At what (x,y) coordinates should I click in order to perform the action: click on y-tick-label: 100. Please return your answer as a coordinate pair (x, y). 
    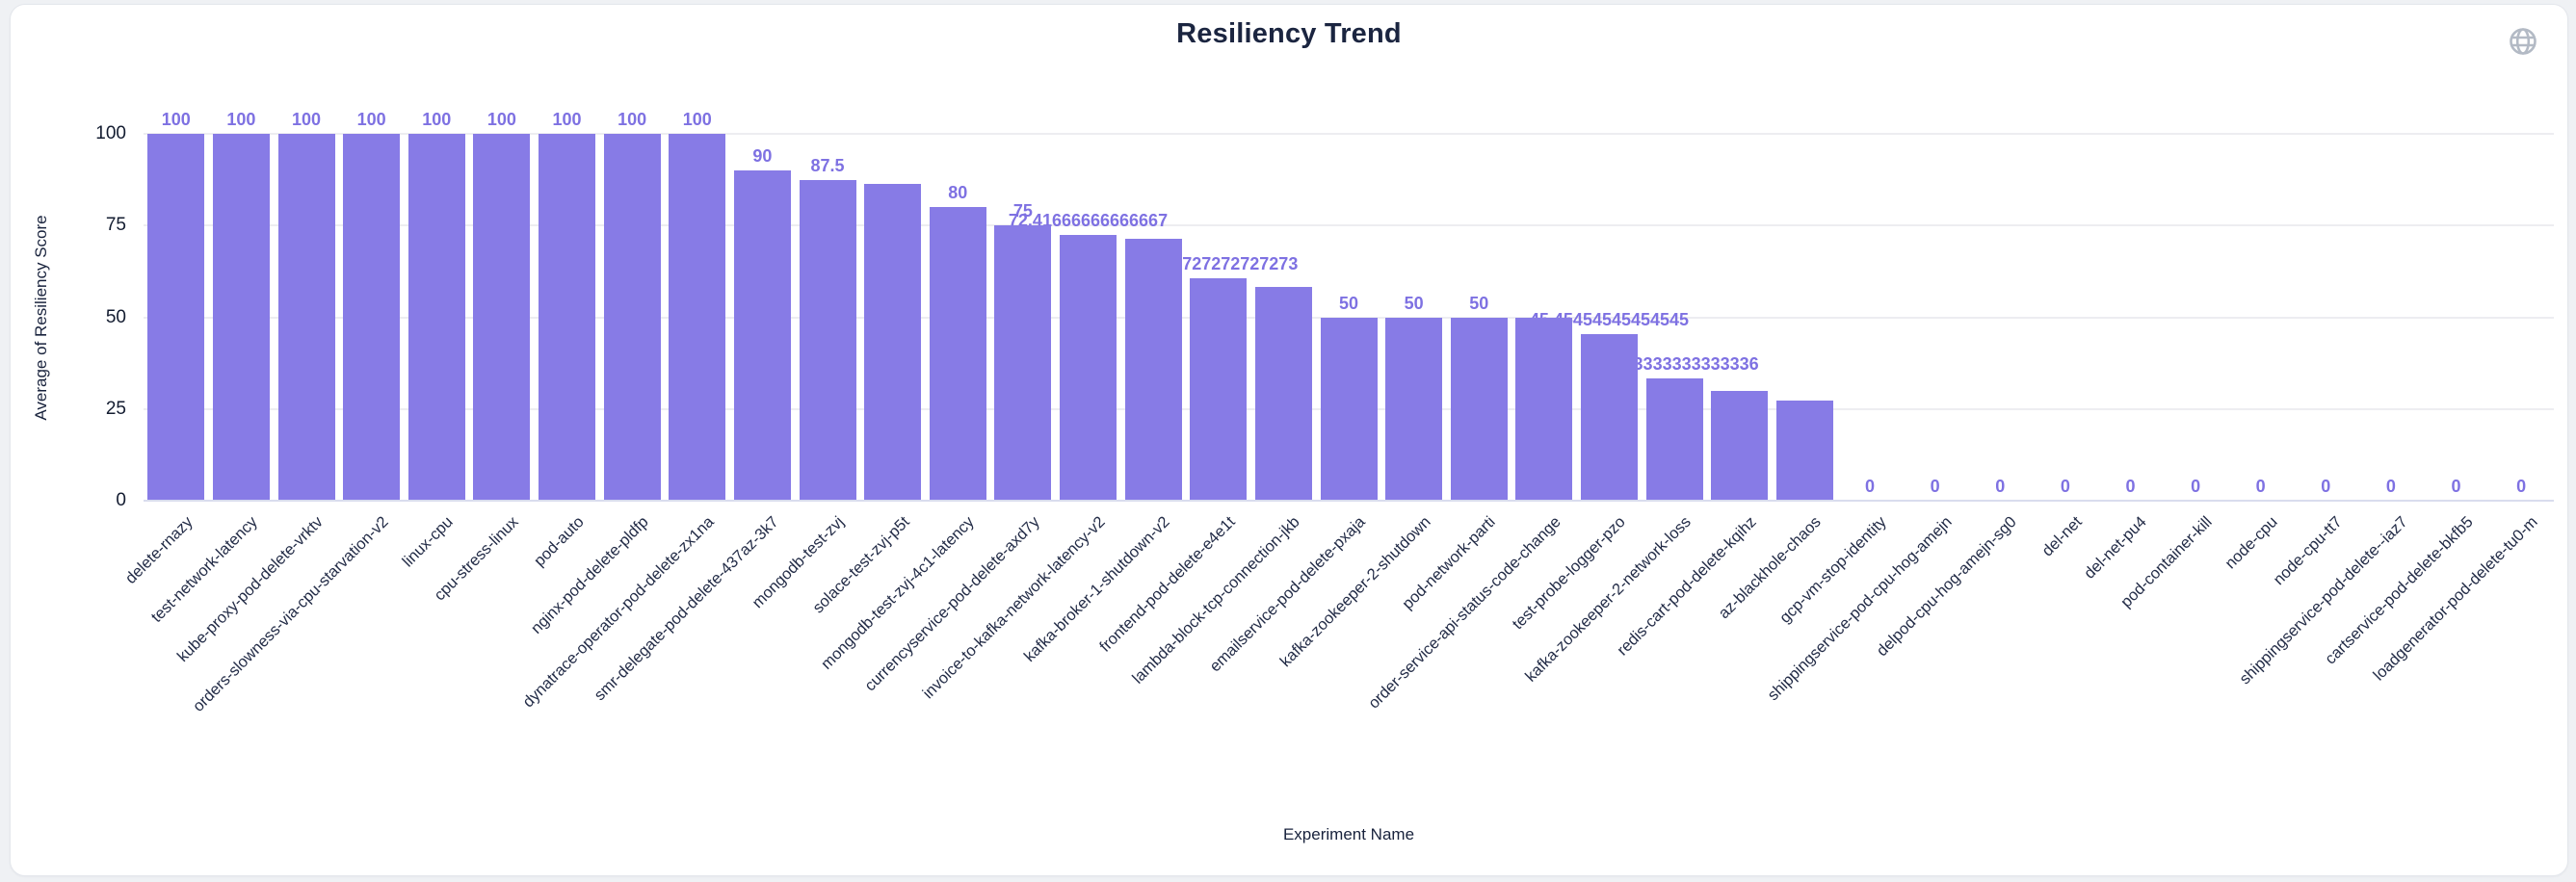
    Looking at the image, I should click on (111, 133).